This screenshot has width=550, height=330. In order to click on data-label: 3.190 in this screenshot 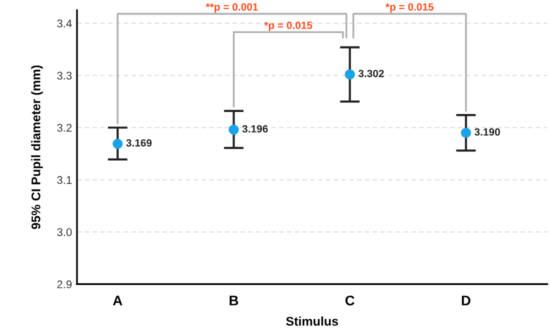, I will do `click(487, 132)`.